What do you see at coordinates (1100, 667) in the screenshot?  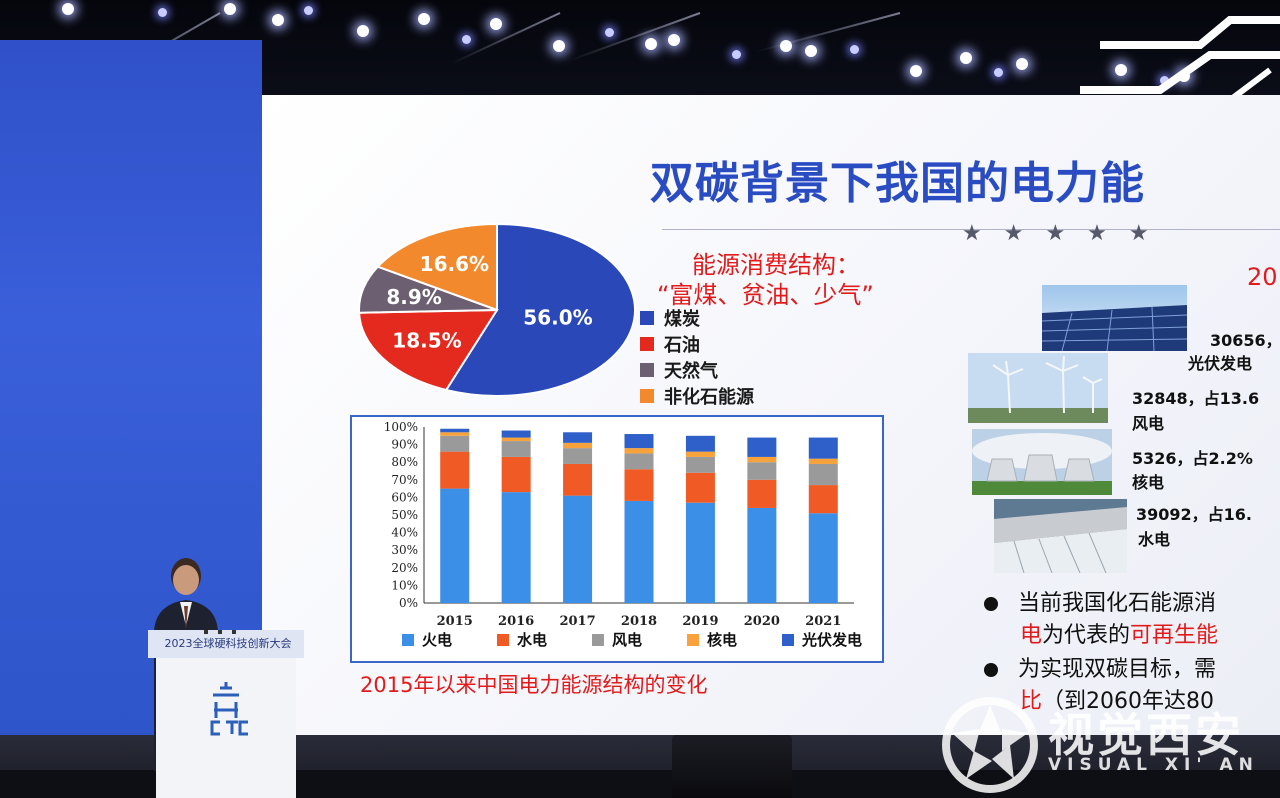 I see `bullet-2: 为实现双碳目标，需` at bounding box center [1100, 667].